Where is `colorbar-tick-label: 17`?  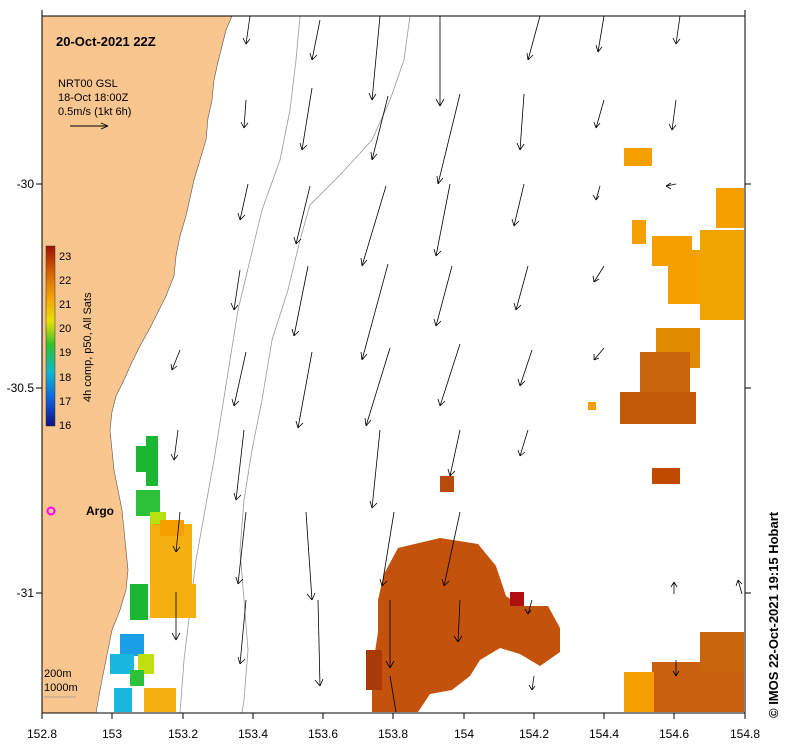
colorbar-tick-label: 17 is located at coordinates (65, 402).